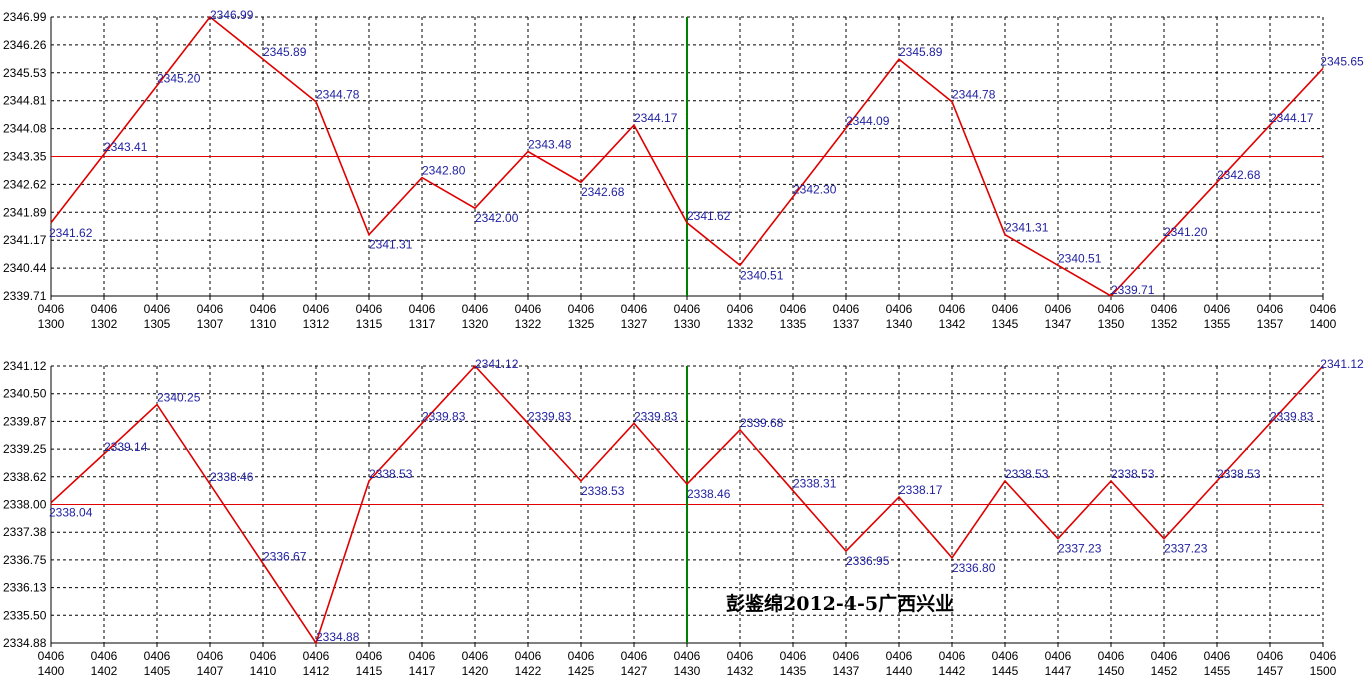 This screenshot has height=694, width=1366. I want to click on x-tick-time-label: 1417, so click(422, 671).